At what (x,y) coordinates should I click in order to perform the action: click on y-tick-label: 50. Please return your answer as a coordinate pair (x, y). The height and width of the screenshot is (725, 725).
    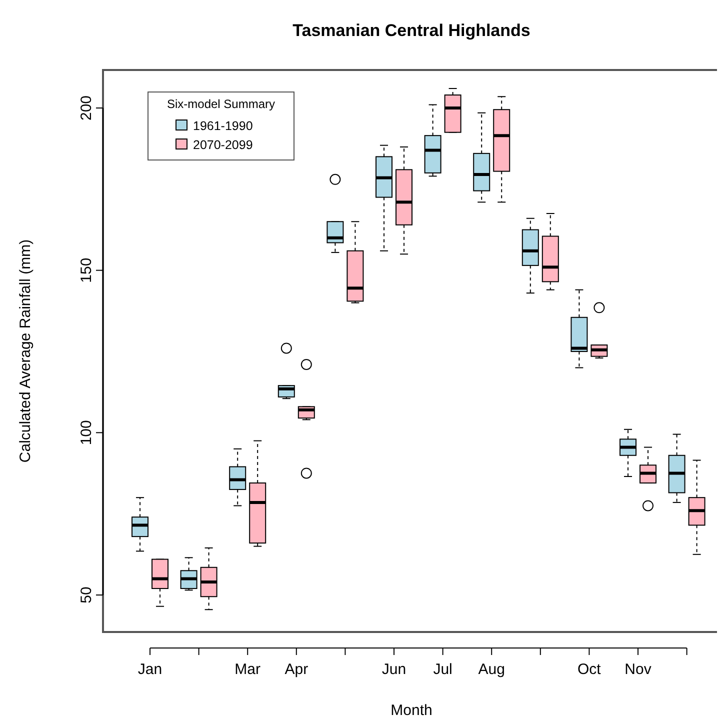
    Looking at the image, I should click on (86, 595).